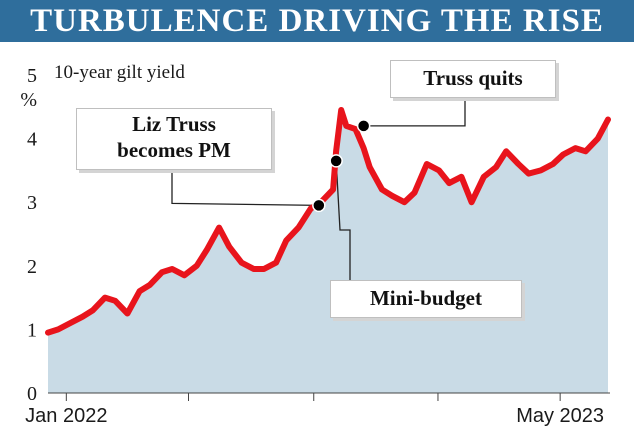 Image resolution: width=634 pixels, height=430 pixels. I want to click on y-tick-label: 3, so click(32, 203).